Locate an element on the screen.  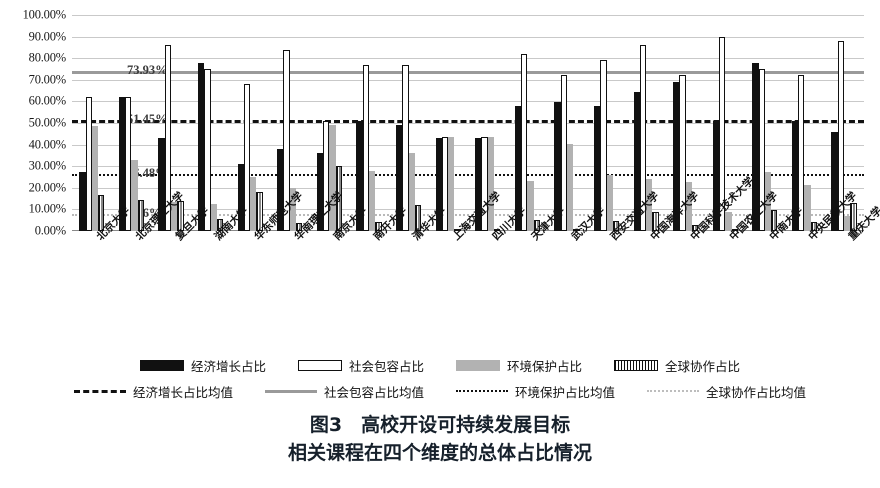
y-axis-tick-label: 90.00% is located at coordinates (47, 36).